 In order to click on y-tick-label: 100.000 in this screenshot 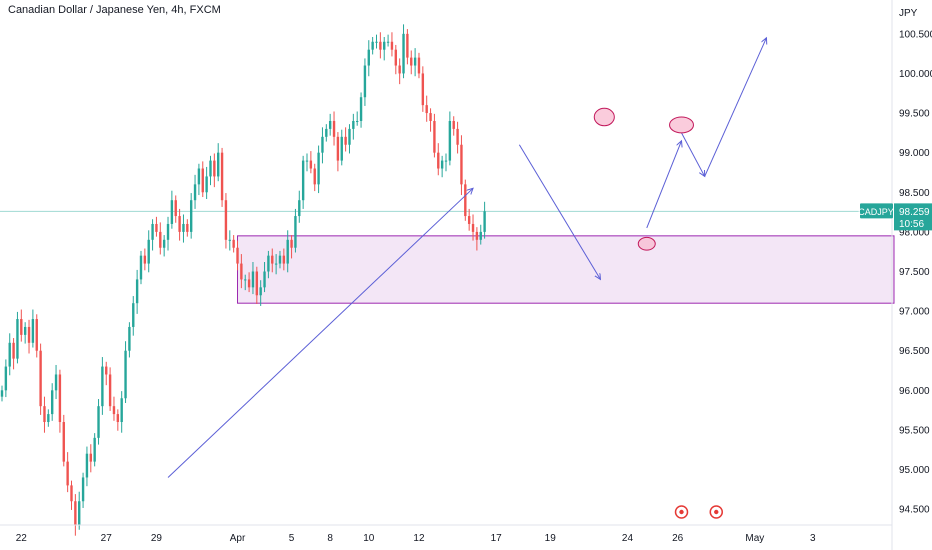, I will do `click(915, 74)`.